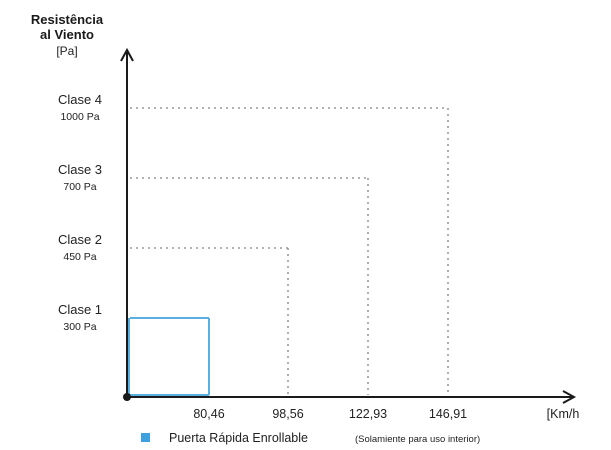 The width and height of the screenshot is (611, 450). Describe the element at coordinates (127, 397) in the screenshot. I see `origin-dot` at that location.